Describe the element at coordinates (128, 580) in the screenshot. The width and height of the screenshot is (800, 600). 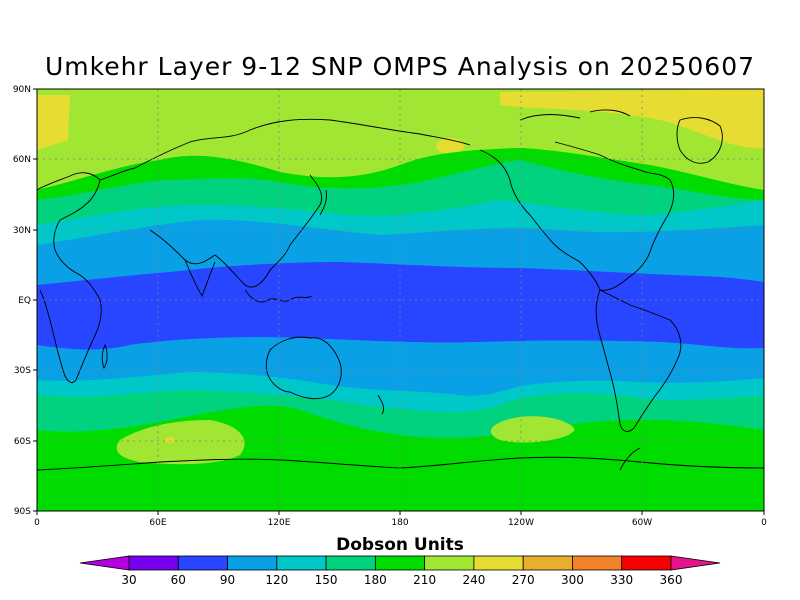
I see `colorbar-label: 30` at that location.